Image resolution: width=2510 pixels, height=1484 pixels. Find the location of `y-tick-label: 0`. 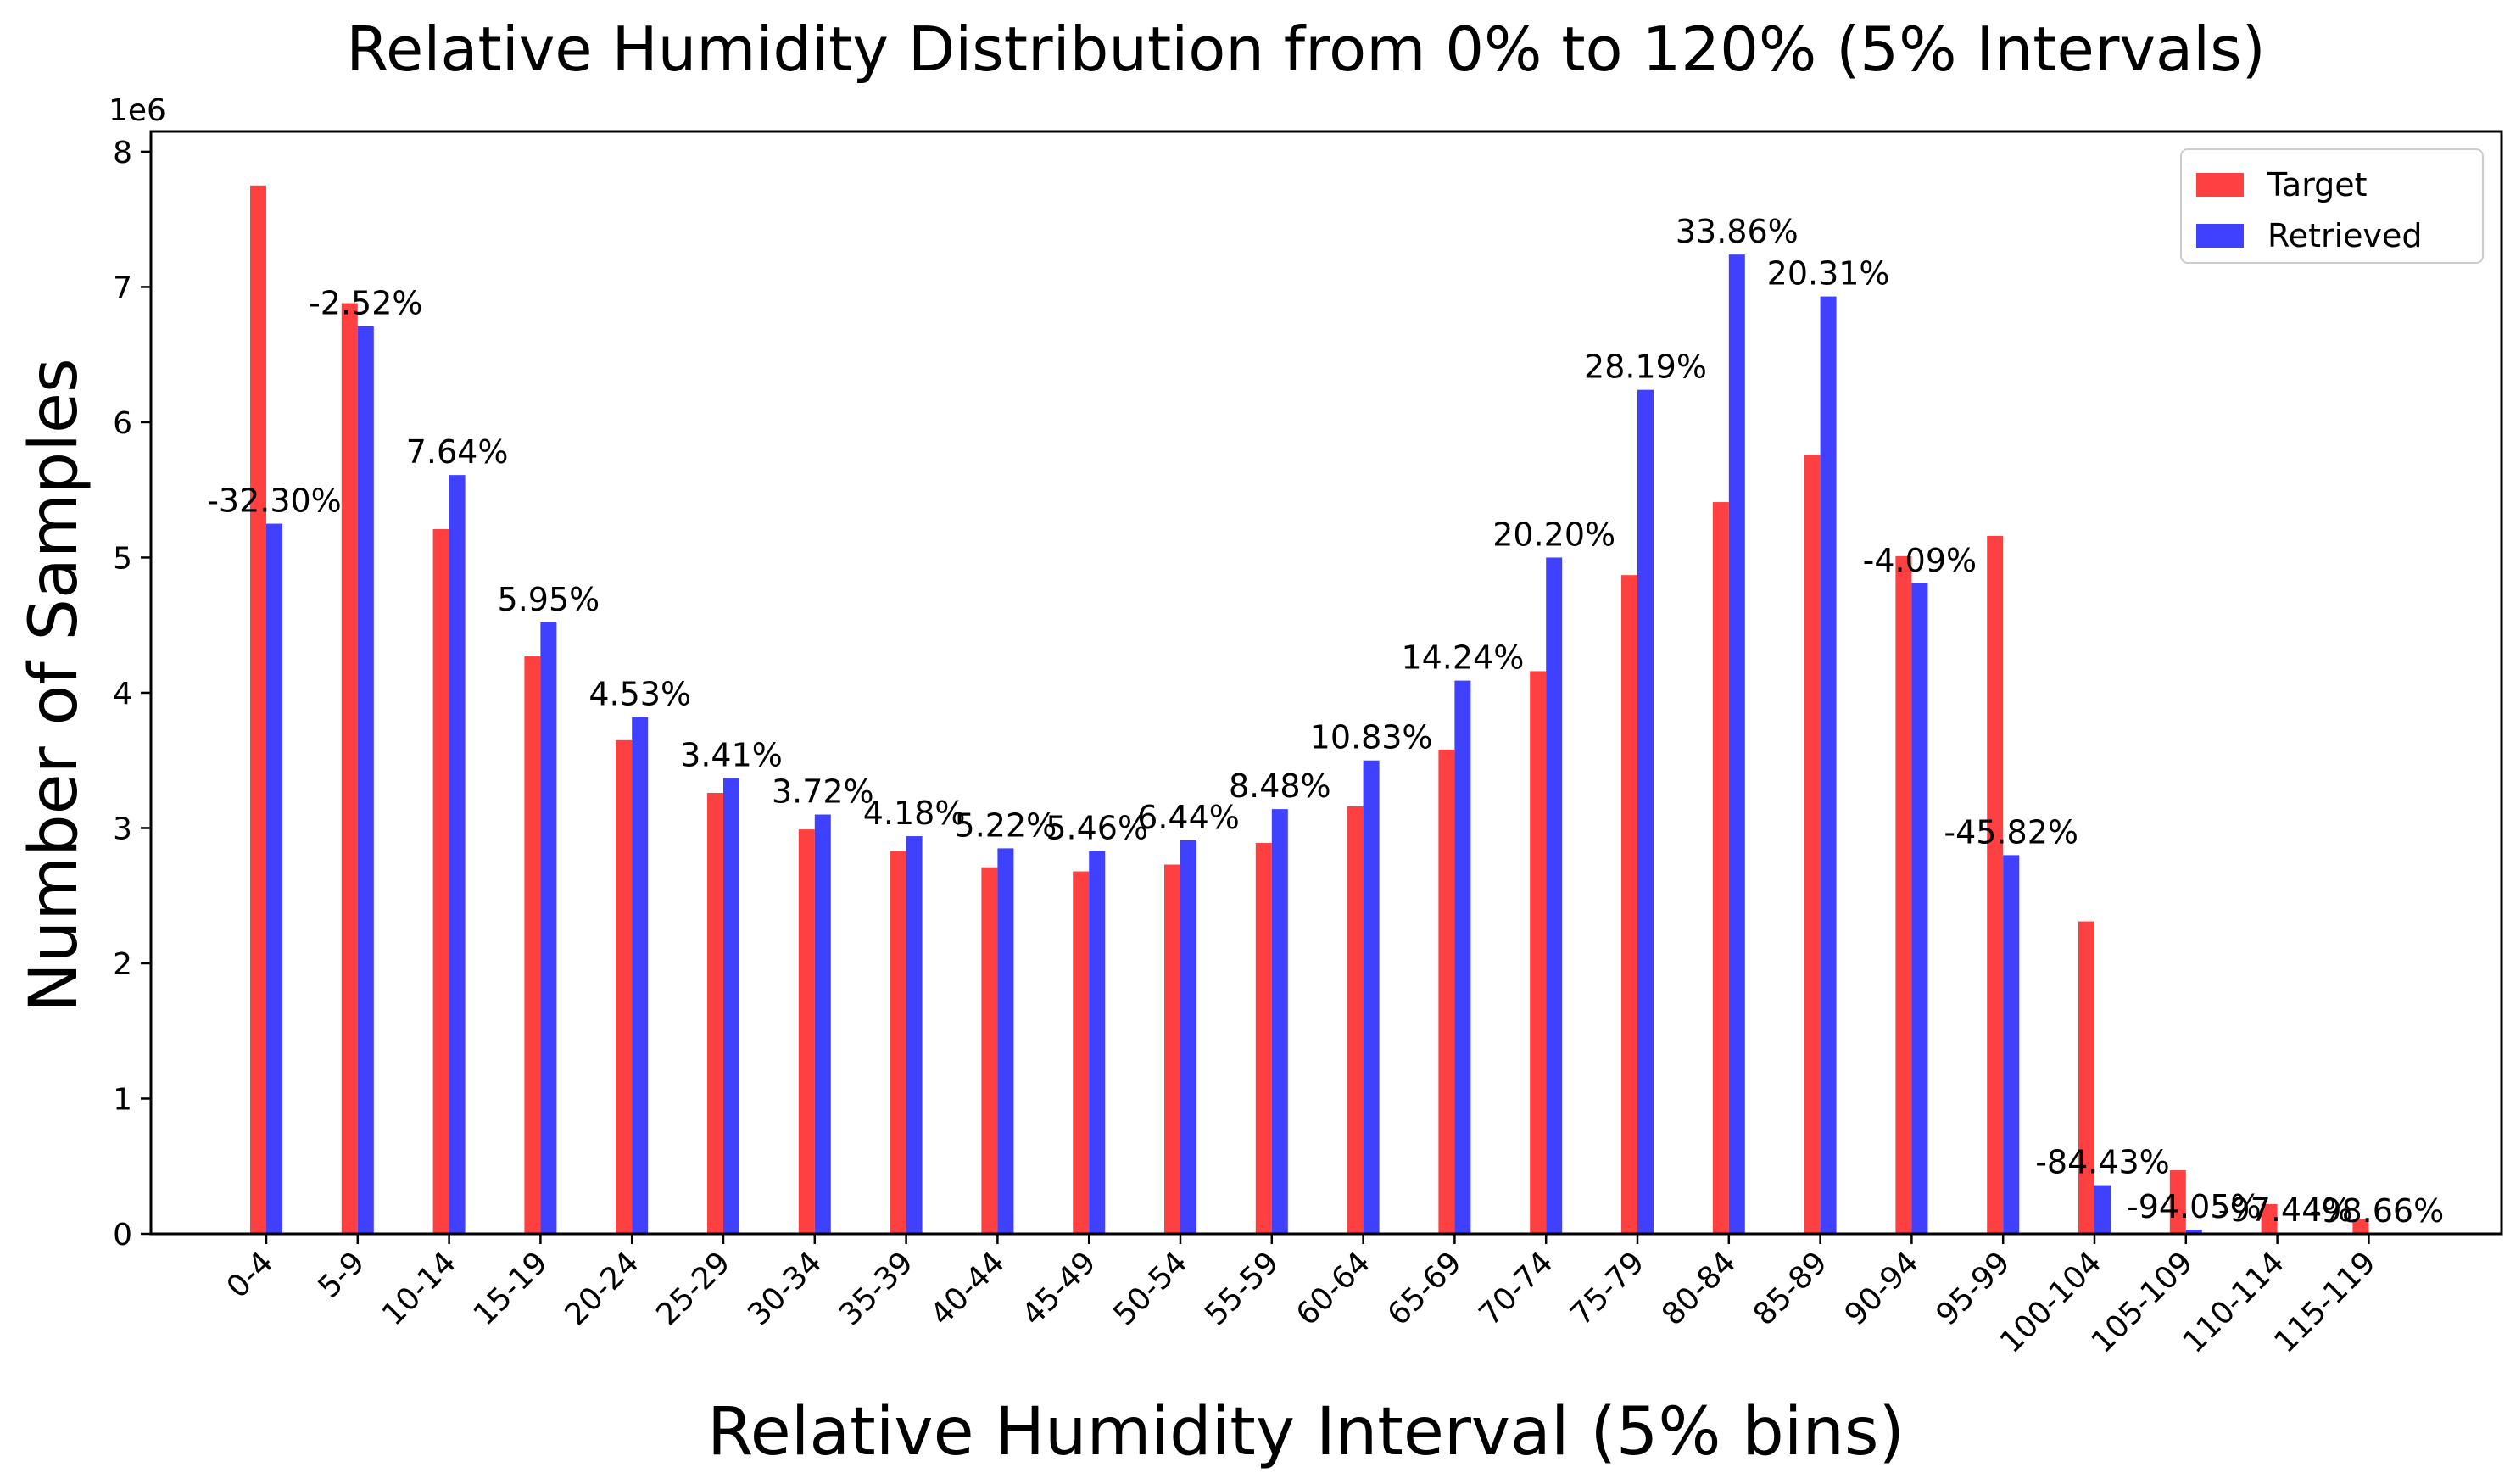

y-tick-label: 0 is located at coordinates (122, 1235).